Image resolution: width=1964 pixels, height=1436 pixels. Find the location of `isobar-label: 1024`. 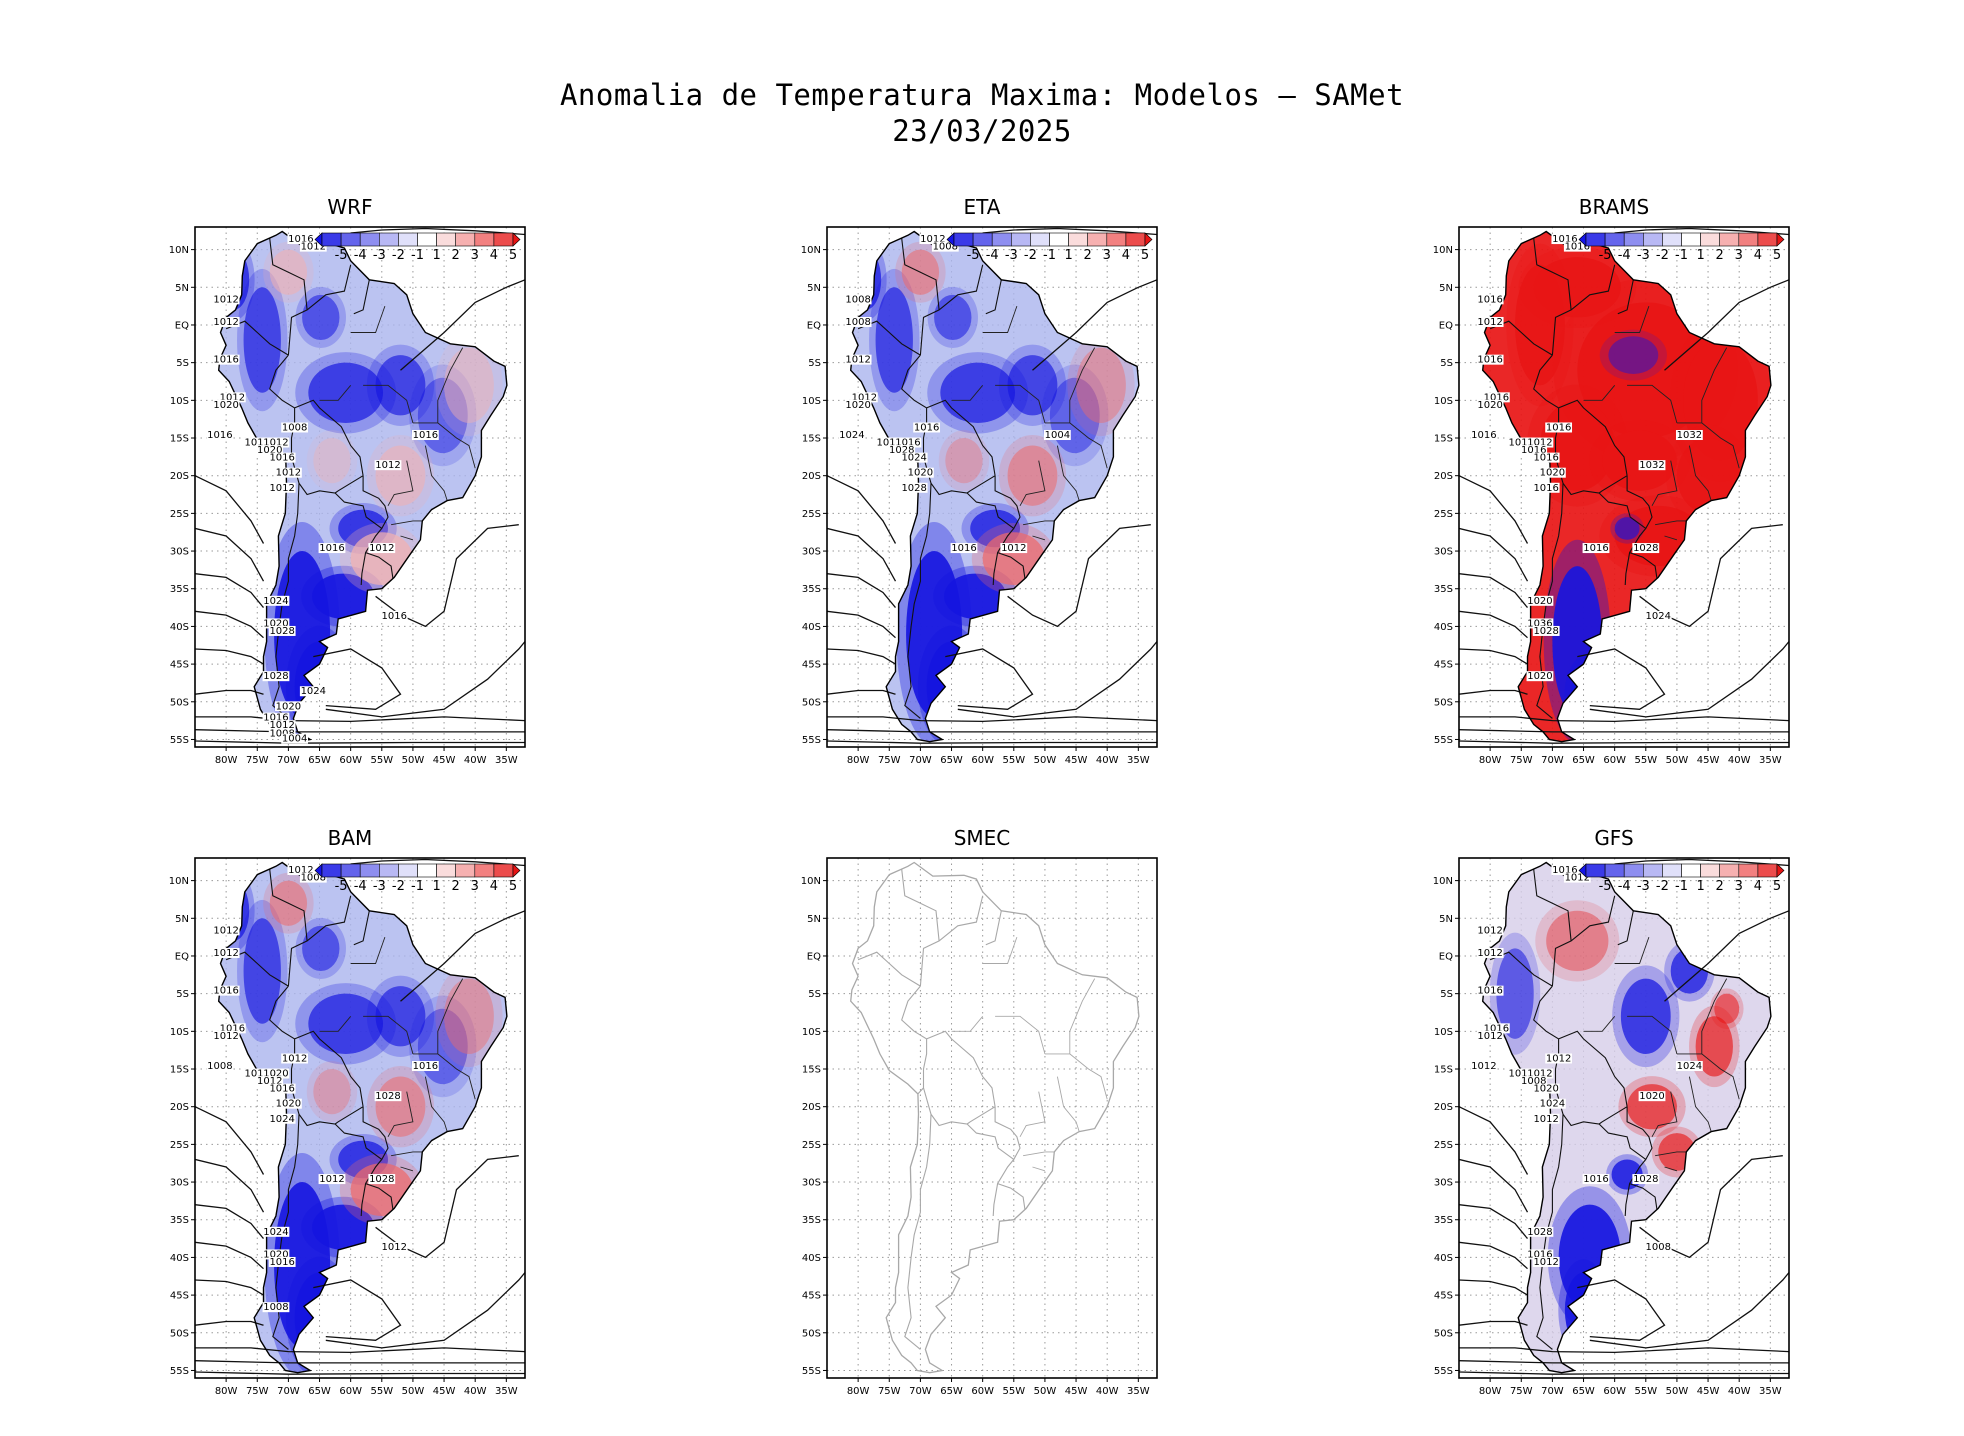

isobar-label: 1024 is located at coordinates (275, 601).